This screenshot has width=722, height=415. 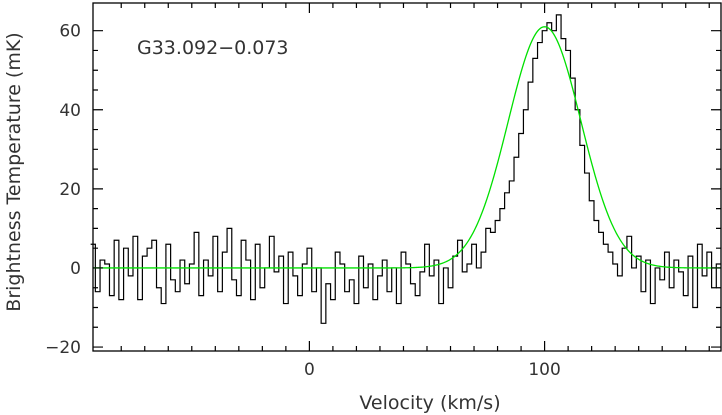 What do you see at coordinates (63, 348) in the screenshot?
I see `y-tick-label: −20` at bounding box center [63, 348].